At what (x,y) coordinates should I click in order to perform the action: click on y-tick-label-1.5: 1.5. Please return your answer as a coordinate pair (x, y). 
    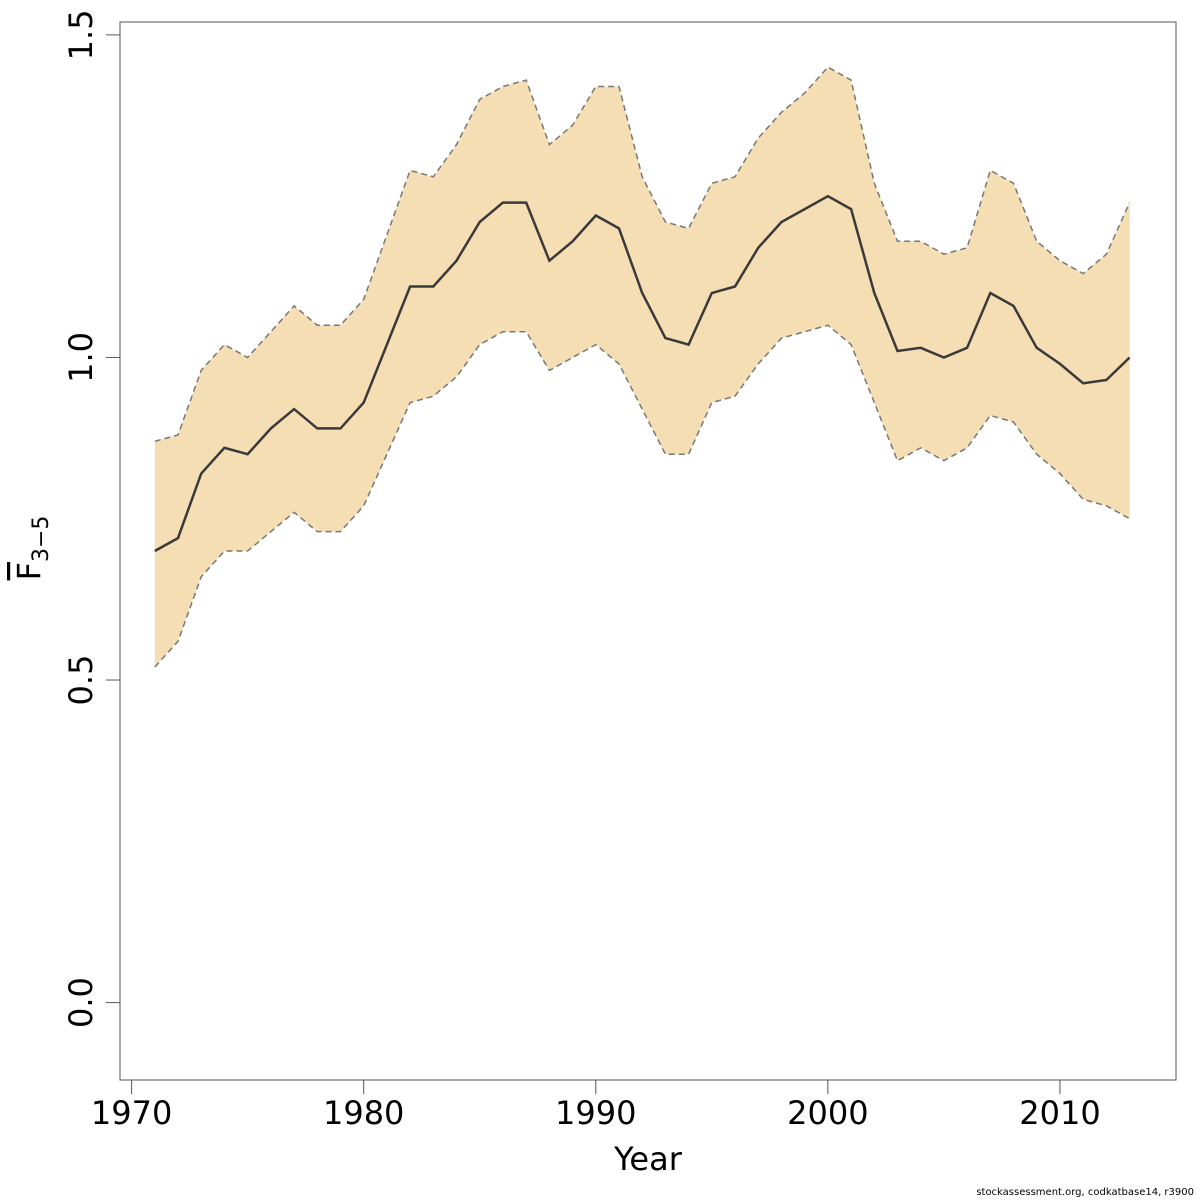
    Looking at the image, I should click on (81, 34).